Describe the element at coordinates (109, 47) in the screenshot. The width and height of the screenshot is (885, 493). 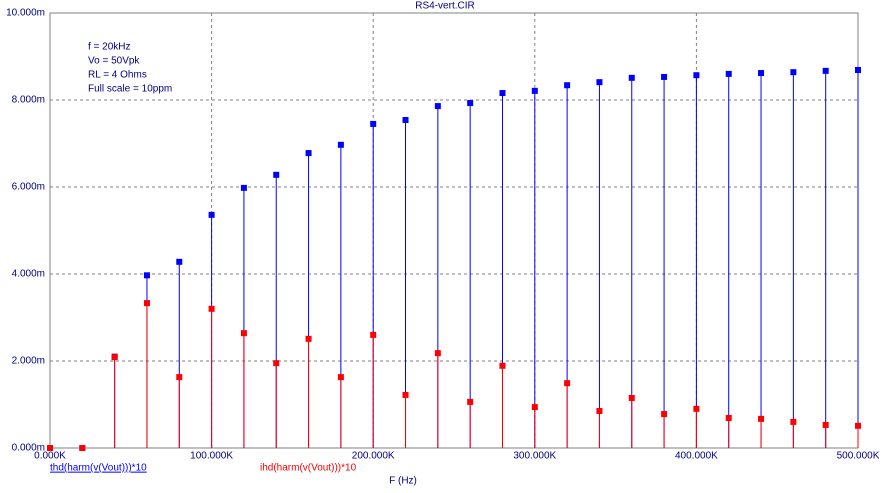
I see `annotation: f = 20kHz` at that location.